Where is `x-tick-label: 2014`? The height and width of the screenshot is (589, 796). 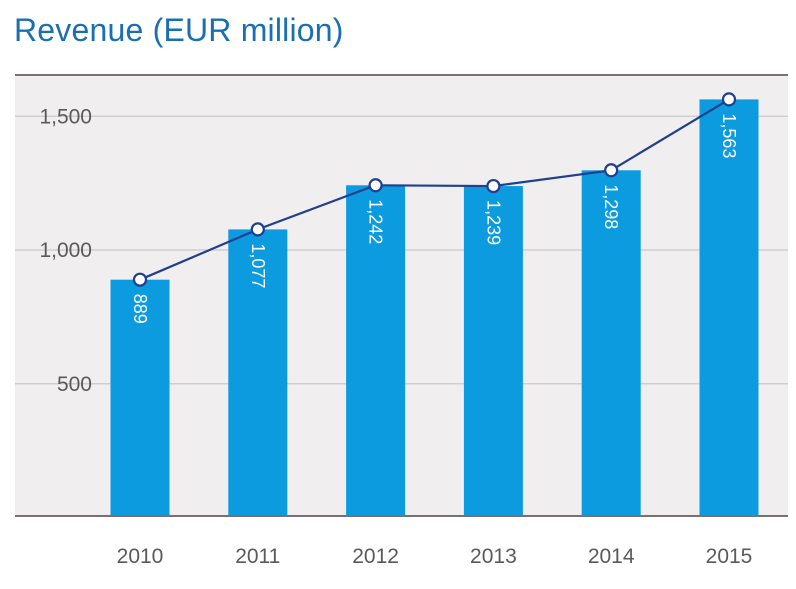
x-tick-label: 2014 is located at coordinates (611, 556).